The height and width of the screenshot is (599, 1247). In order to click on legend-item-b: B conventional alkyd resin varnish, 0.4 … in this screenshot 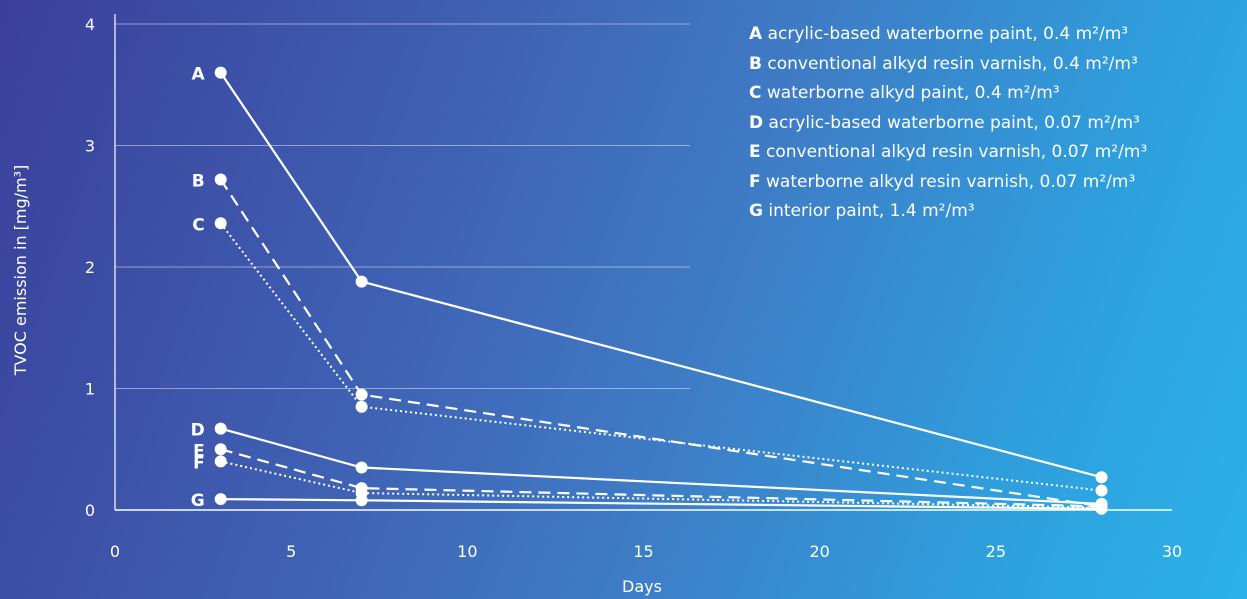, I will do `click(948, 65)`.